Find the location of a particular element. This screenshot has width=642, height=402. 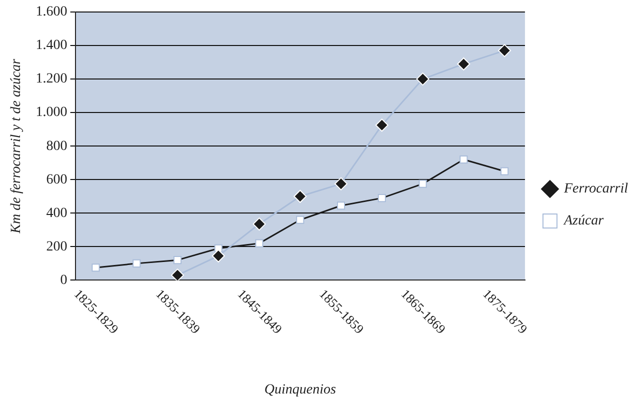

y-tick-label: 600 is located at coordinates (57, 180).